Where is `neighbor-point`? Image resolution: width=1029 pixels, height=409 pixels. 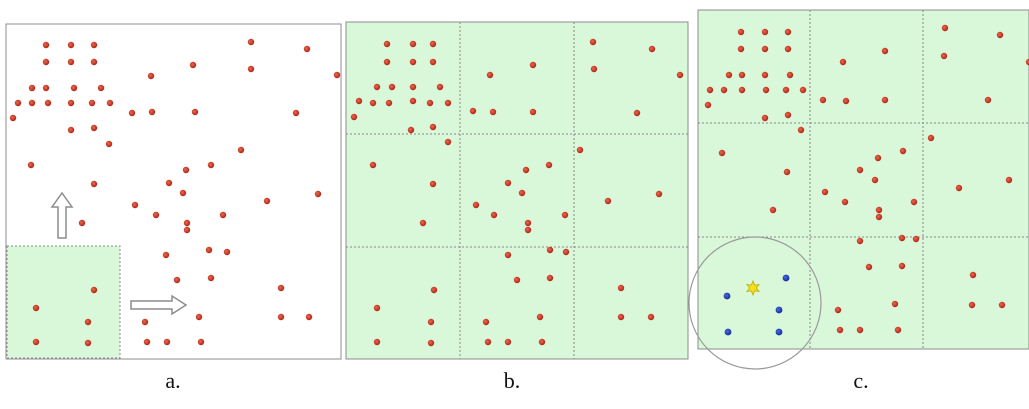 neighbor-point is located at coordinates (786, 278).